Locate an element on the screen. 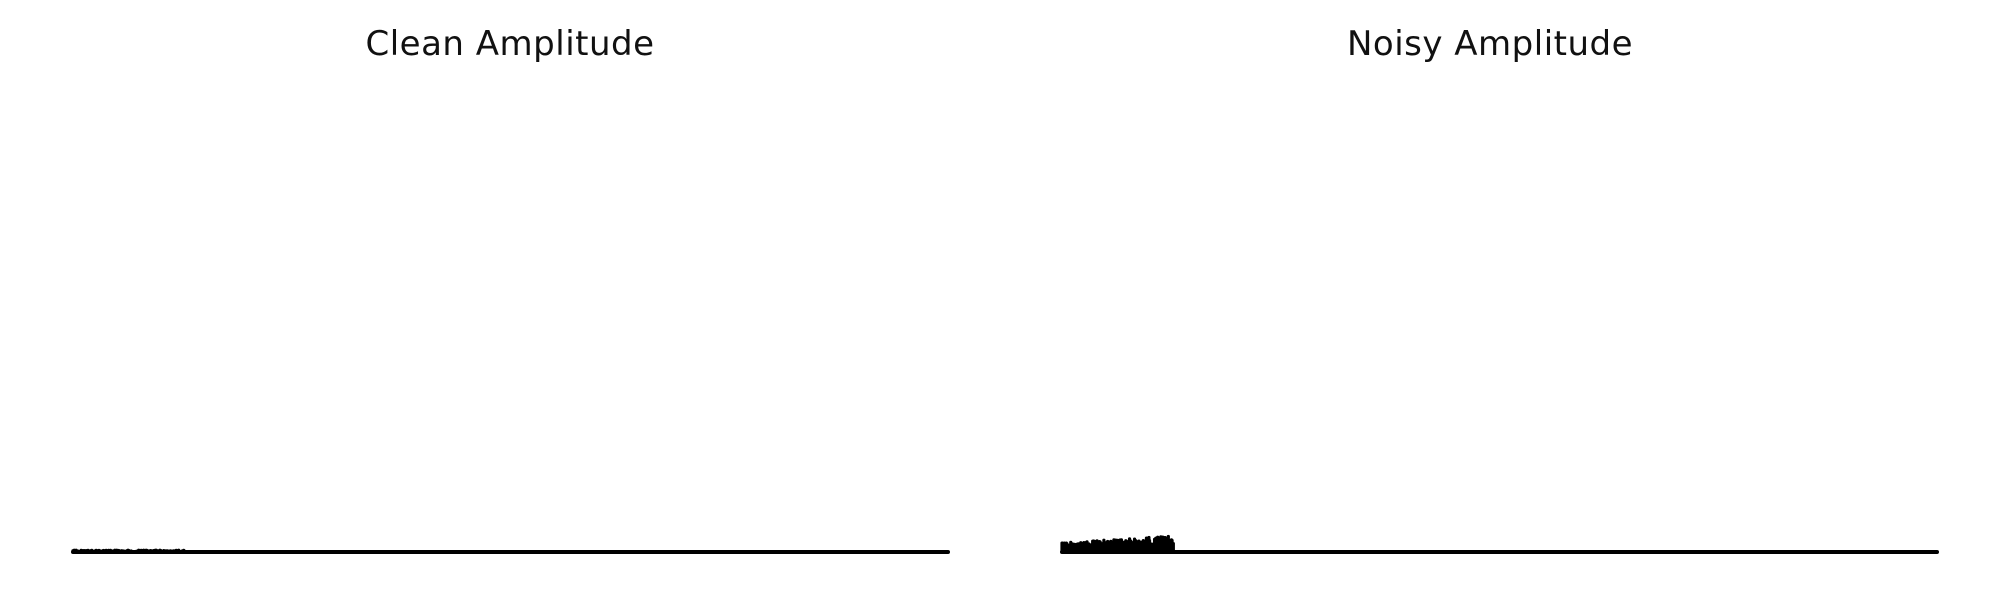 The height and width of the screenshot is (600, 2000). amplitude-series-line is located at coordinates (1117, 544).